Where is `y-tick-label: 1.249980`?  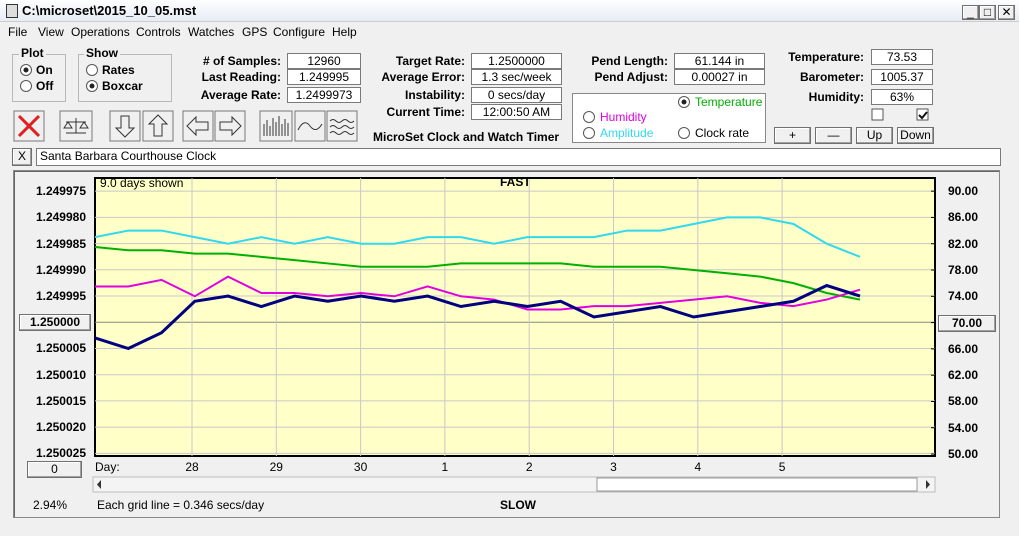 y-tick-label: 1.249980 is located at coordinates (60, 217).